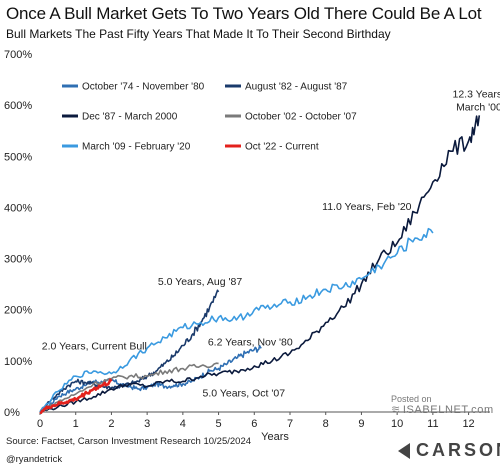 The height and width of the screenshot is (471, 500). I want to click on x-tick-label: 11, so click(432, 424).